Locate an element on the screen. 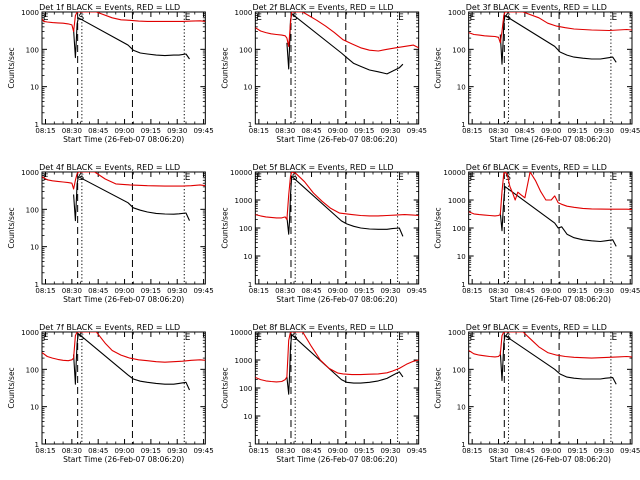 Image resolution: width=640 pixels, height=480 pixels. panel-title: Det 5f BLACK = Events, RED = LLD is located at coordinates (322, 167).